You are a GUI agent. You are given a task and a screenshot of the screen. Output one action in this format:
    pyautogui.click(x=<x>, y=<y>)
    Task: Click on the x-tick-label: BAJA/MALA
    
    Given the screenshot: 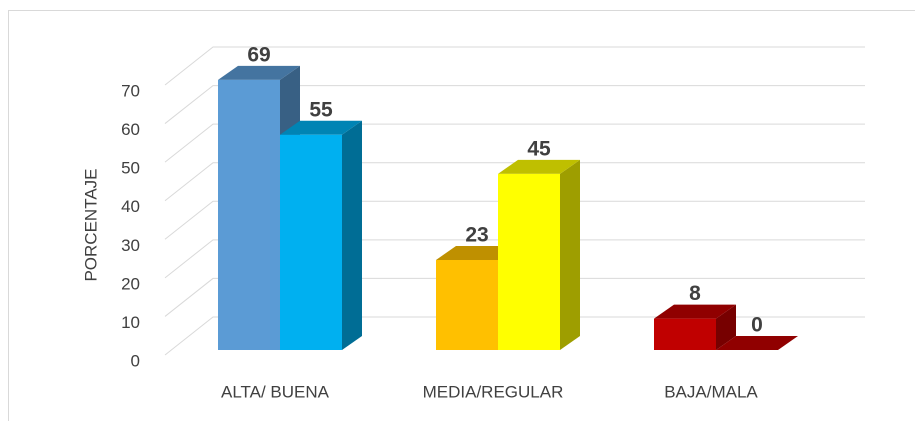 What is the action you would take?
    pyautogui.click(x=711, y=391)
    